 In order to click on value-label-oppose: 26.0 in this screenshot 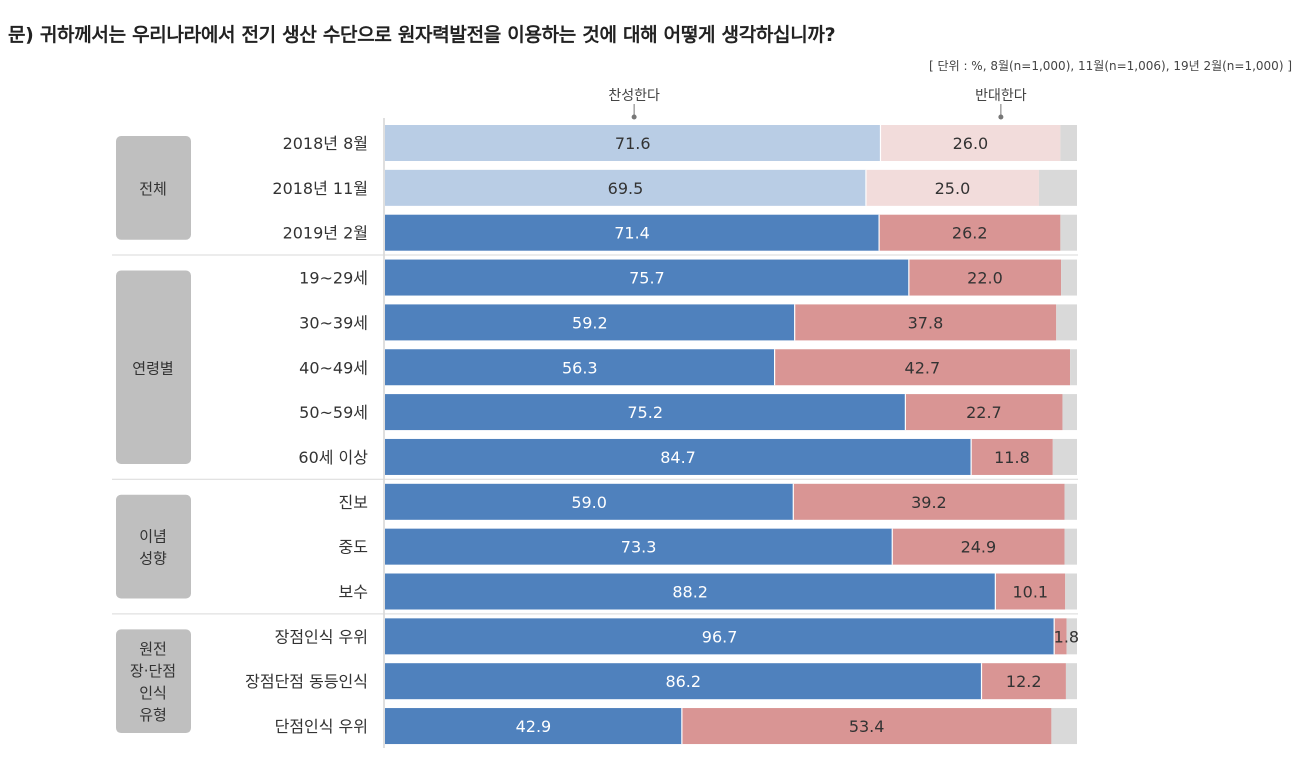, I will do `click(971, 143)`.